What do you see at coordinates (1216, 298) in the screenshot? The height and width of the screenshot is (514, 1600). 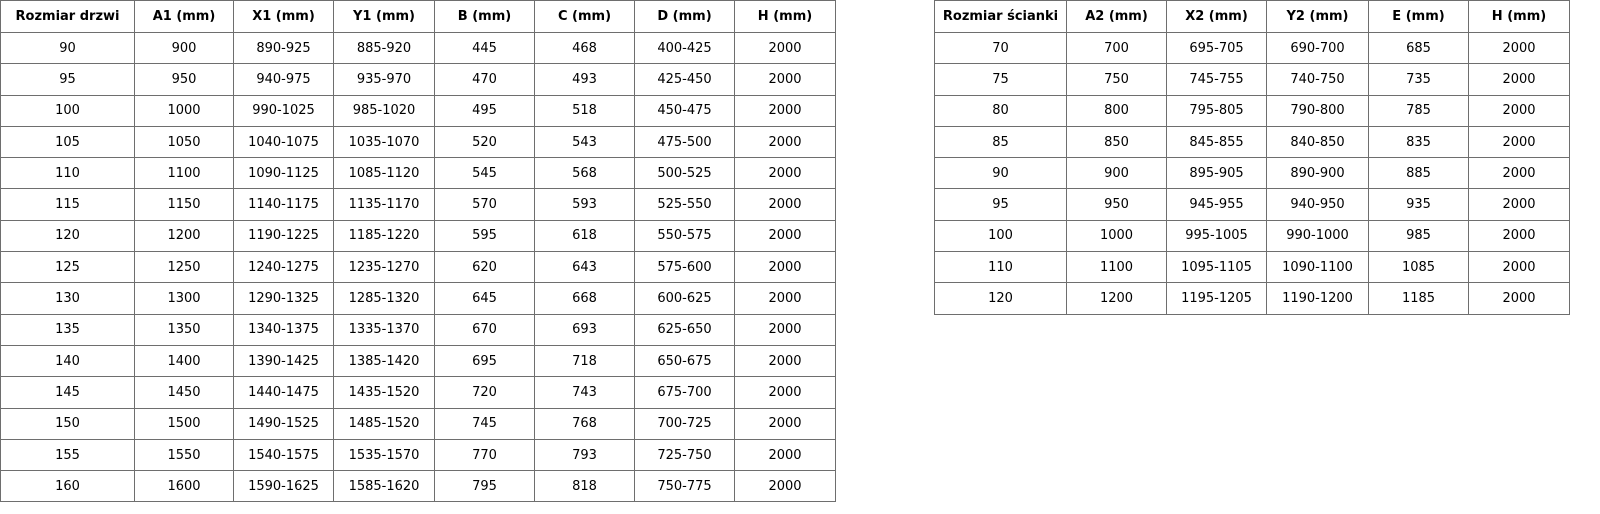 I see `table-cell: 1195-1205` at bounding box center [1216, 298].